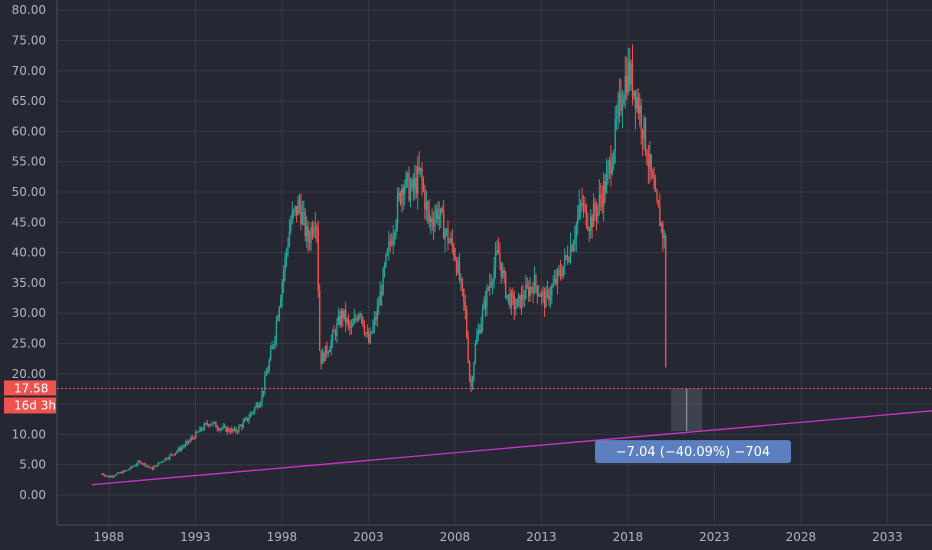 Image resolution: width=932 pixels, height=550 pixels. Describe the element at coordinates (29, 71) in the screenshot. I see `y-tick-label: 70.00` at that location.